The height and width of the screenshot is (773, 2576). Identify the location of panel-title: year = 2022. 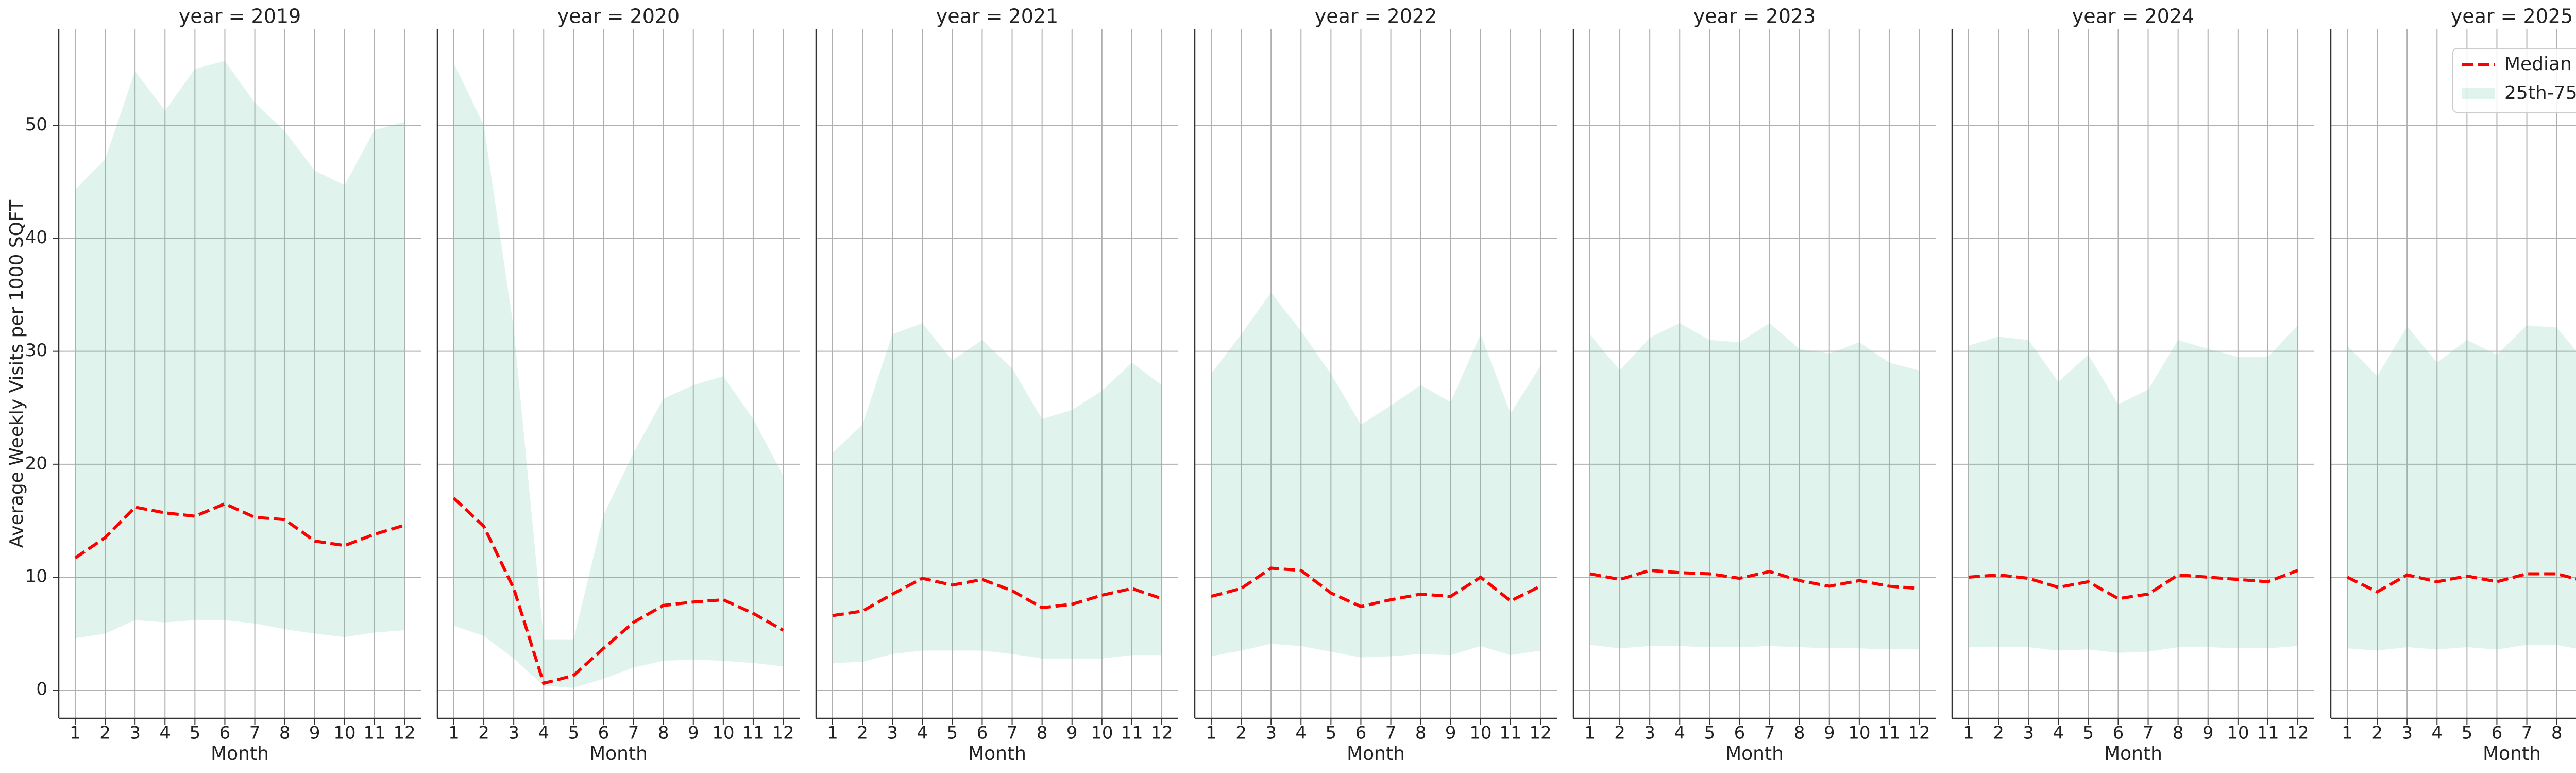
(1376, 16).